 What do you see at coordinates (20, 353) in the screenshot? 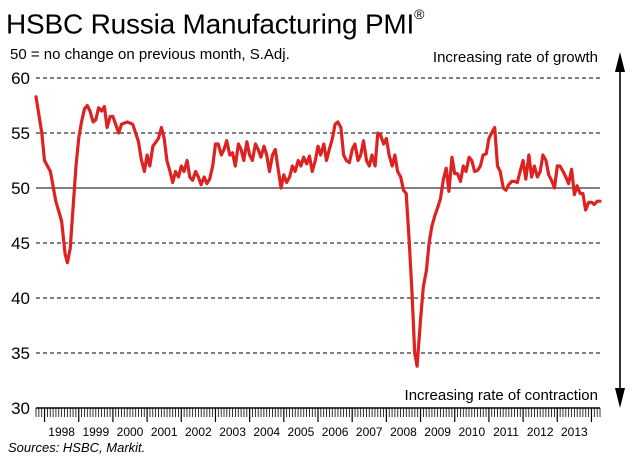
I see `y-tick-label-35: 35` at bounding box center [20, 353].